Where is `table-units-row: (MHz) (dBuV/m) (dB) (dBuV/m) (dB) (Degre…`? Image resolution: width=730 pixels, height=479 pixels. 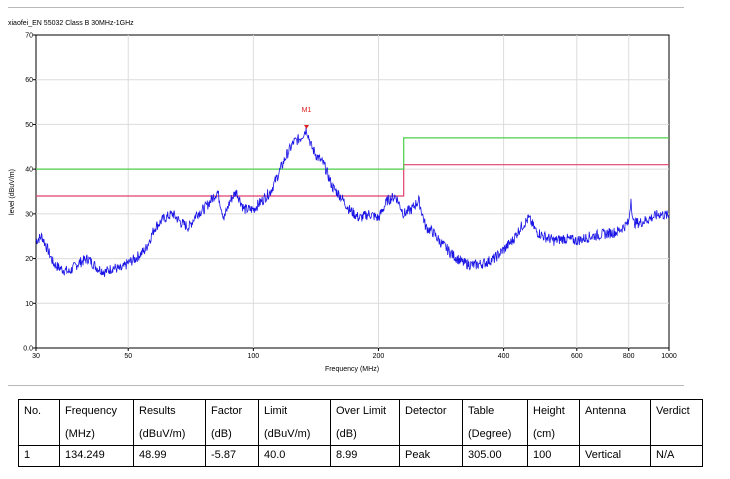
table-units-row: (MHz) (dBuV/m) (dB) (dBuV/m) (dB) (Degre… is located at coordinates (360, 435).